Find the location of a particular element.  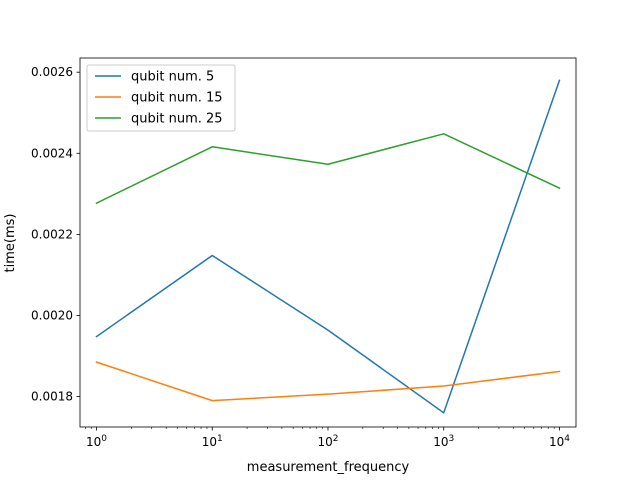

y-tick-label: 0.0024 is located at coordinates (52, 153).